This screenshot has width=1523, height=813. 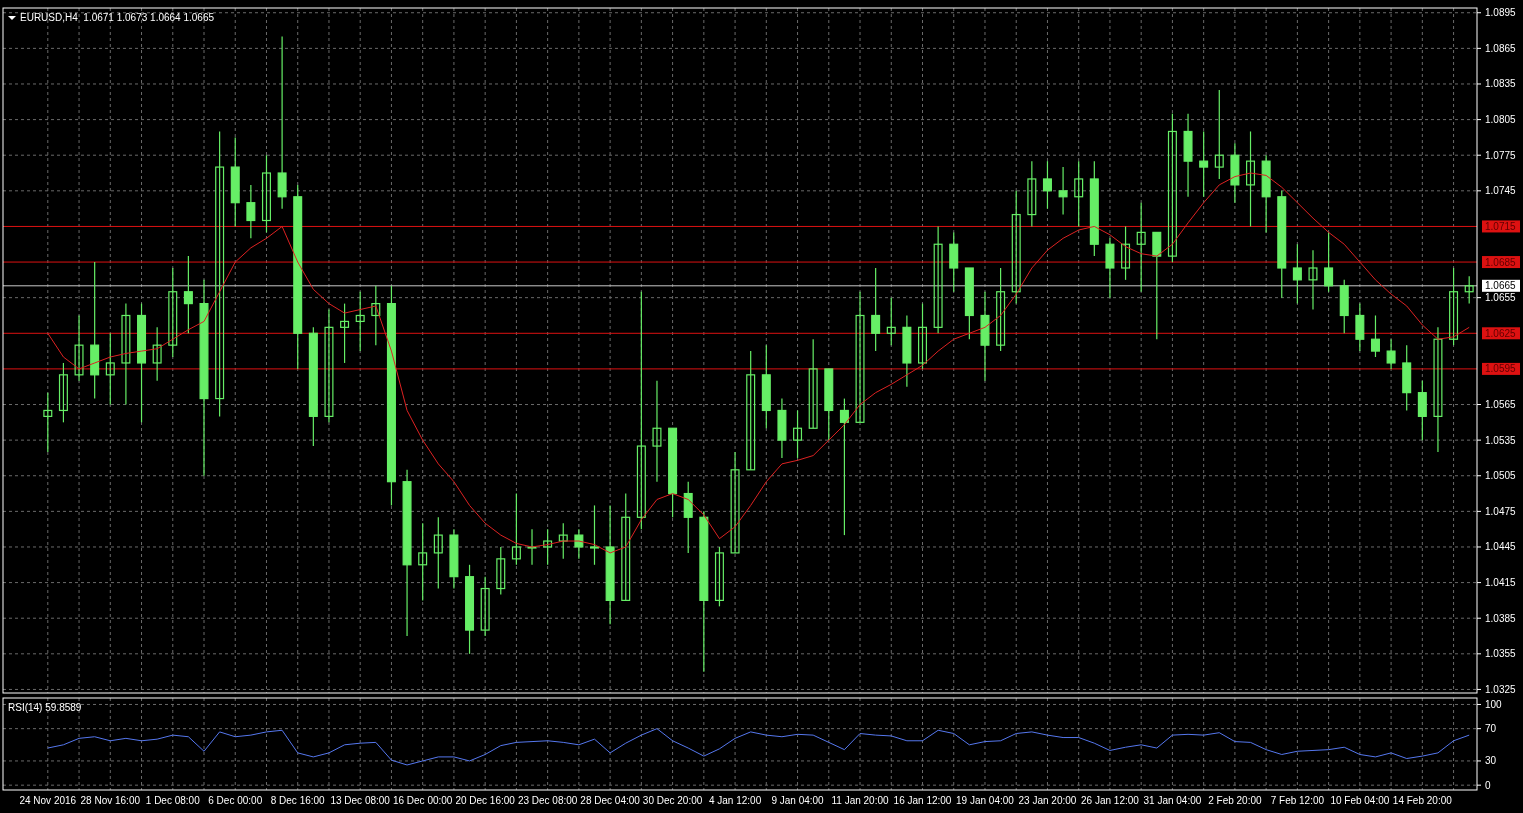 What do you see at coordinates (1501, 405) in the screenshot?
I see `y-tick-label: 1.0565` at bounding box center [1501, 405].